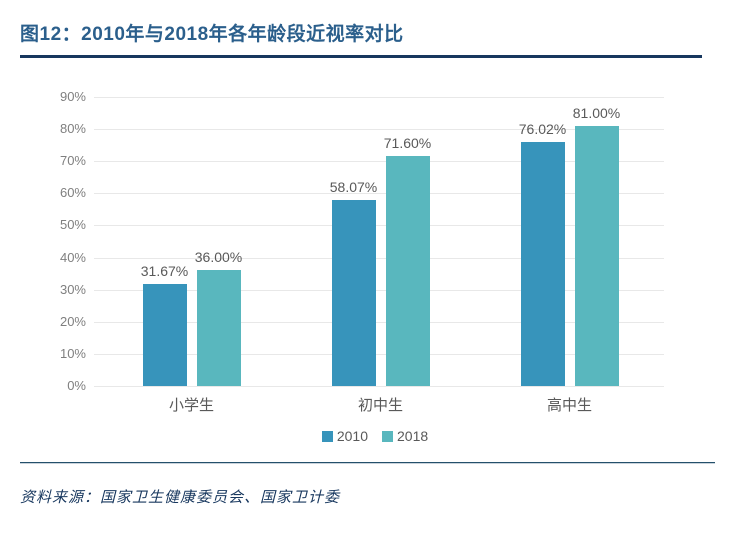  What do you see at coordinates (164, 271) in the screenshot?
I see `bar-value-label: 31.67%` at bounding box center [164, 271].